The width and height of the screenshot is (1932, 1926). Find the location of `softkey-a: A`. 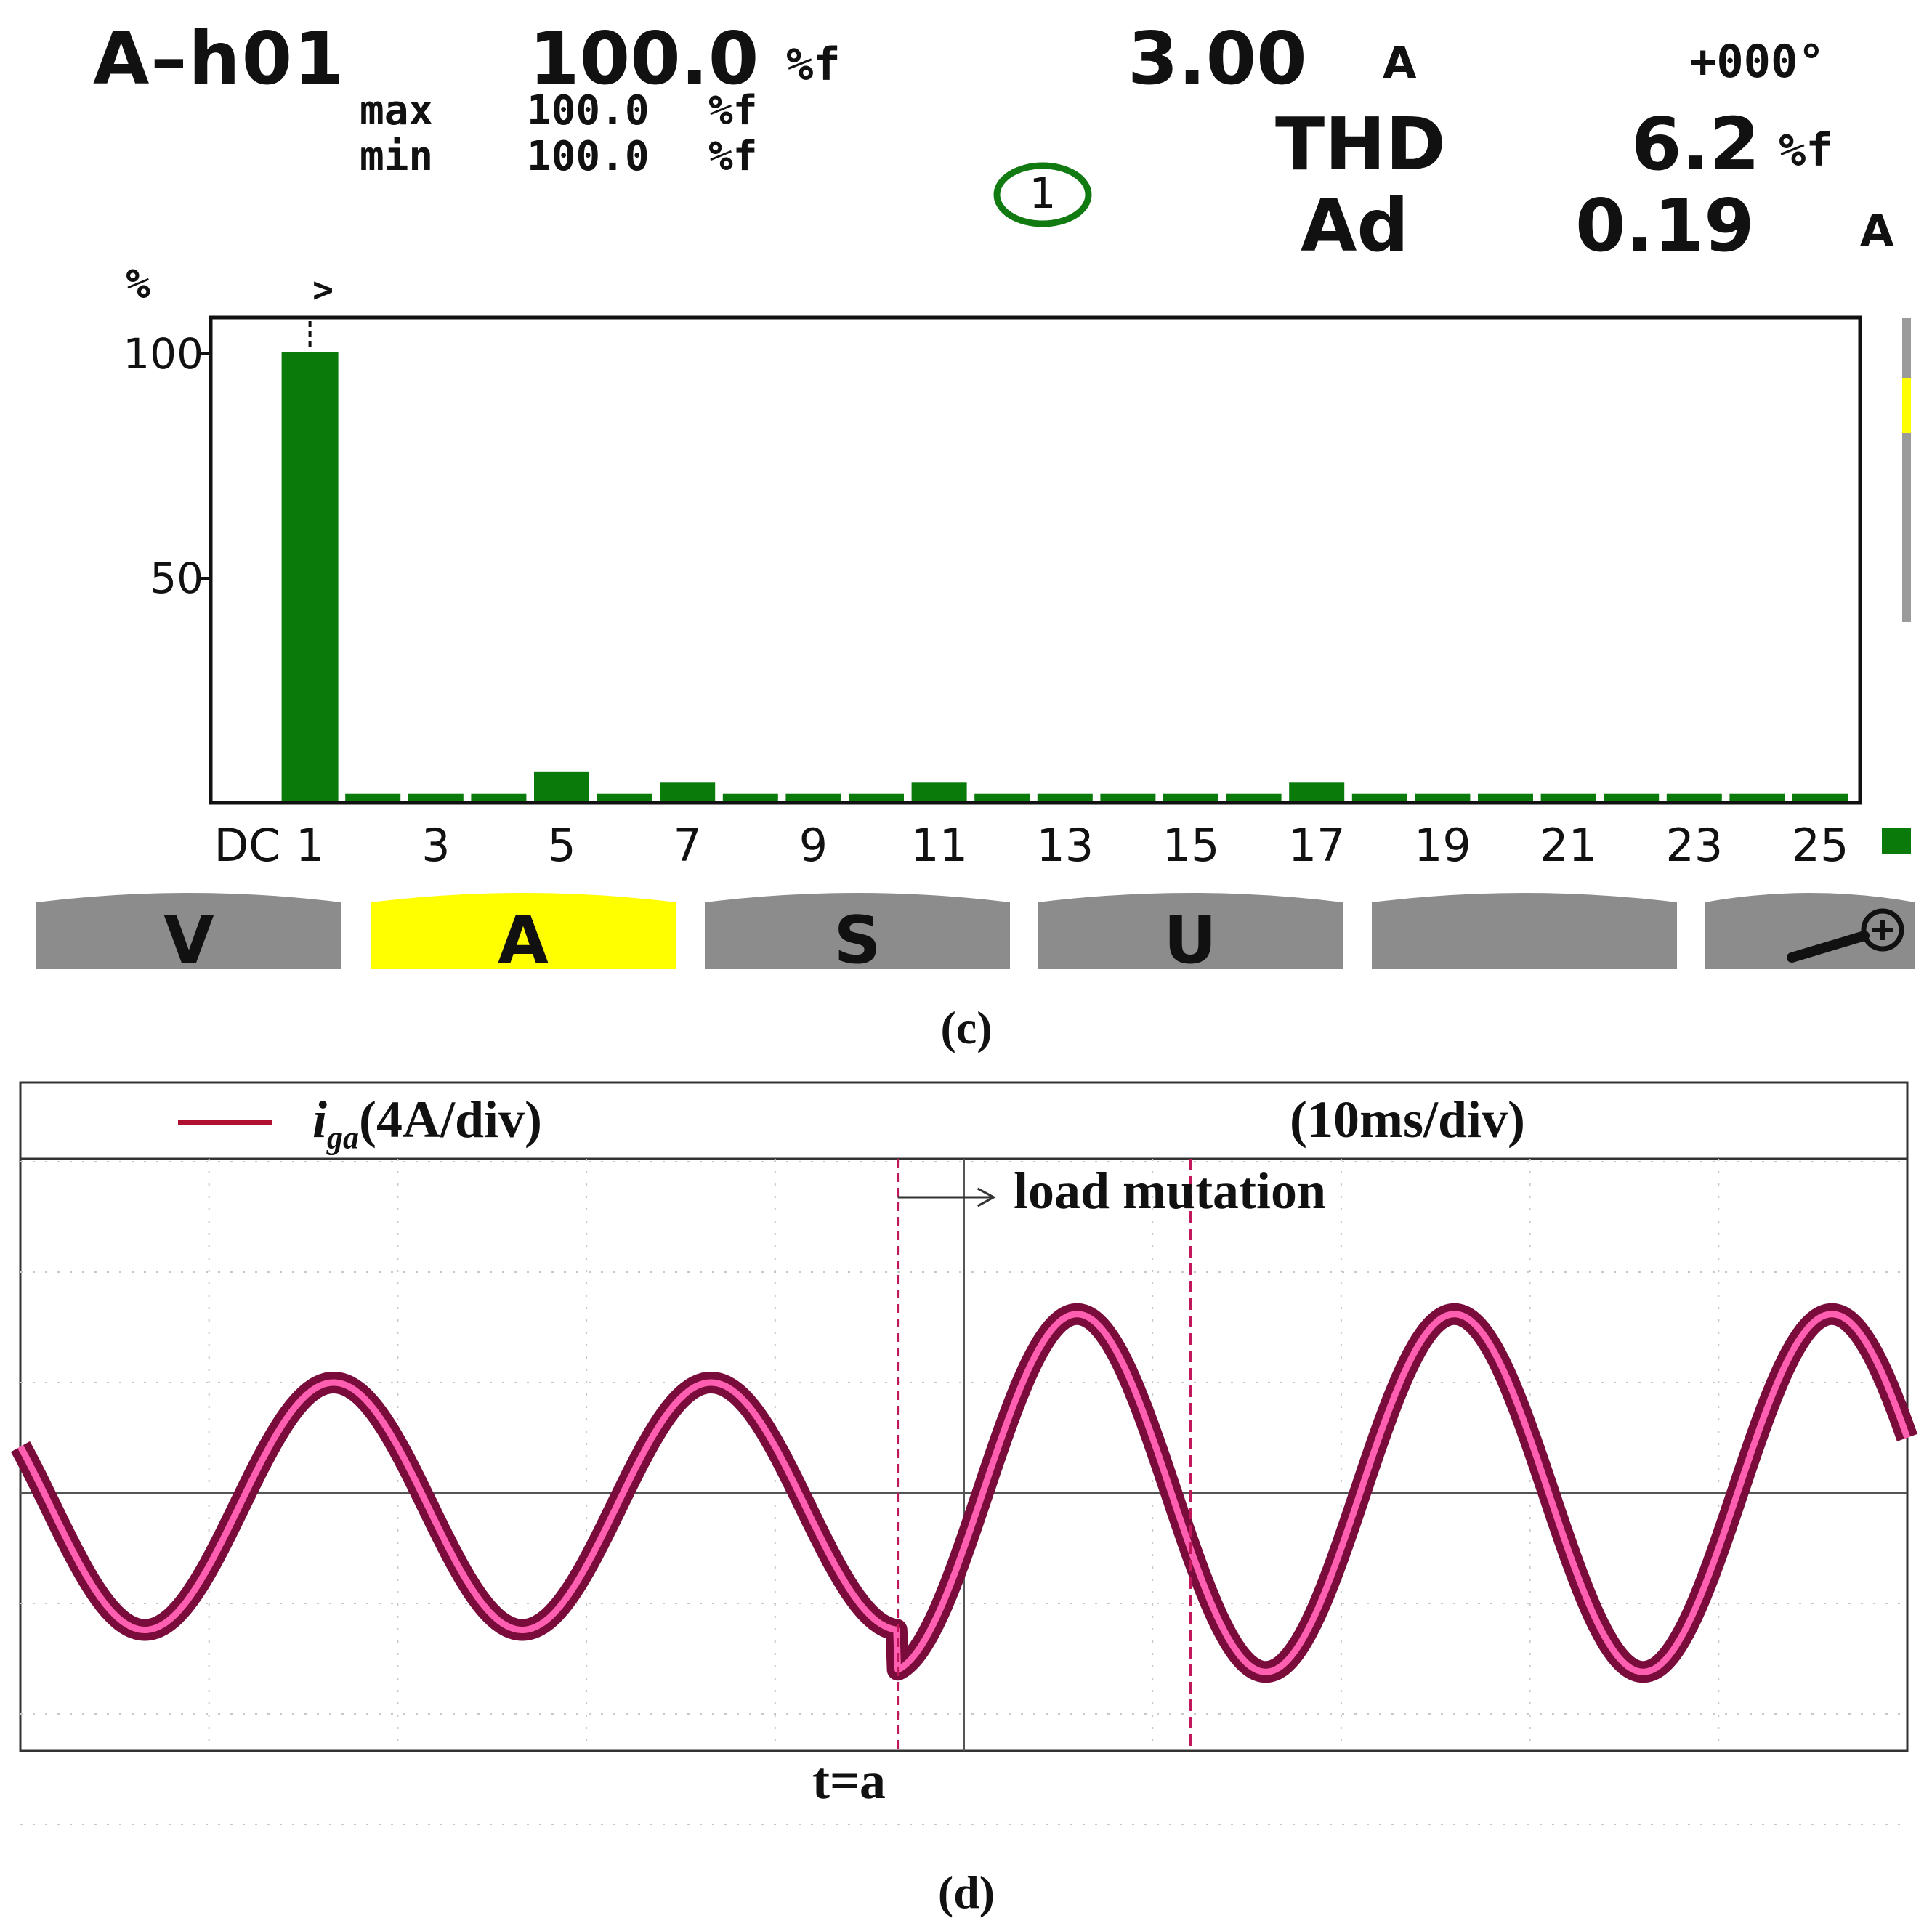

softkey-a: A is located at coordinates (523, 933).